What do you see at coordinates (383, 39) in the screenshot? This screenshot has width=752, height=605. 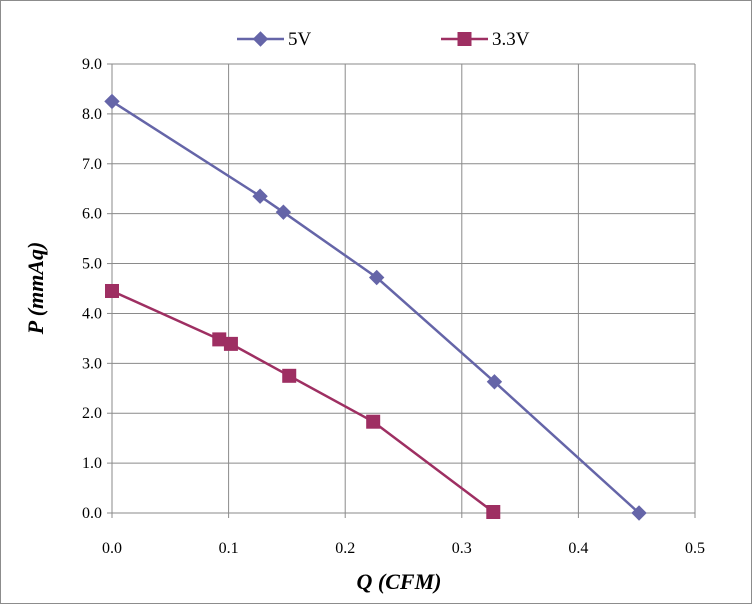 I see `legend: 5V 3.3V` at bounding box center [383, 39].